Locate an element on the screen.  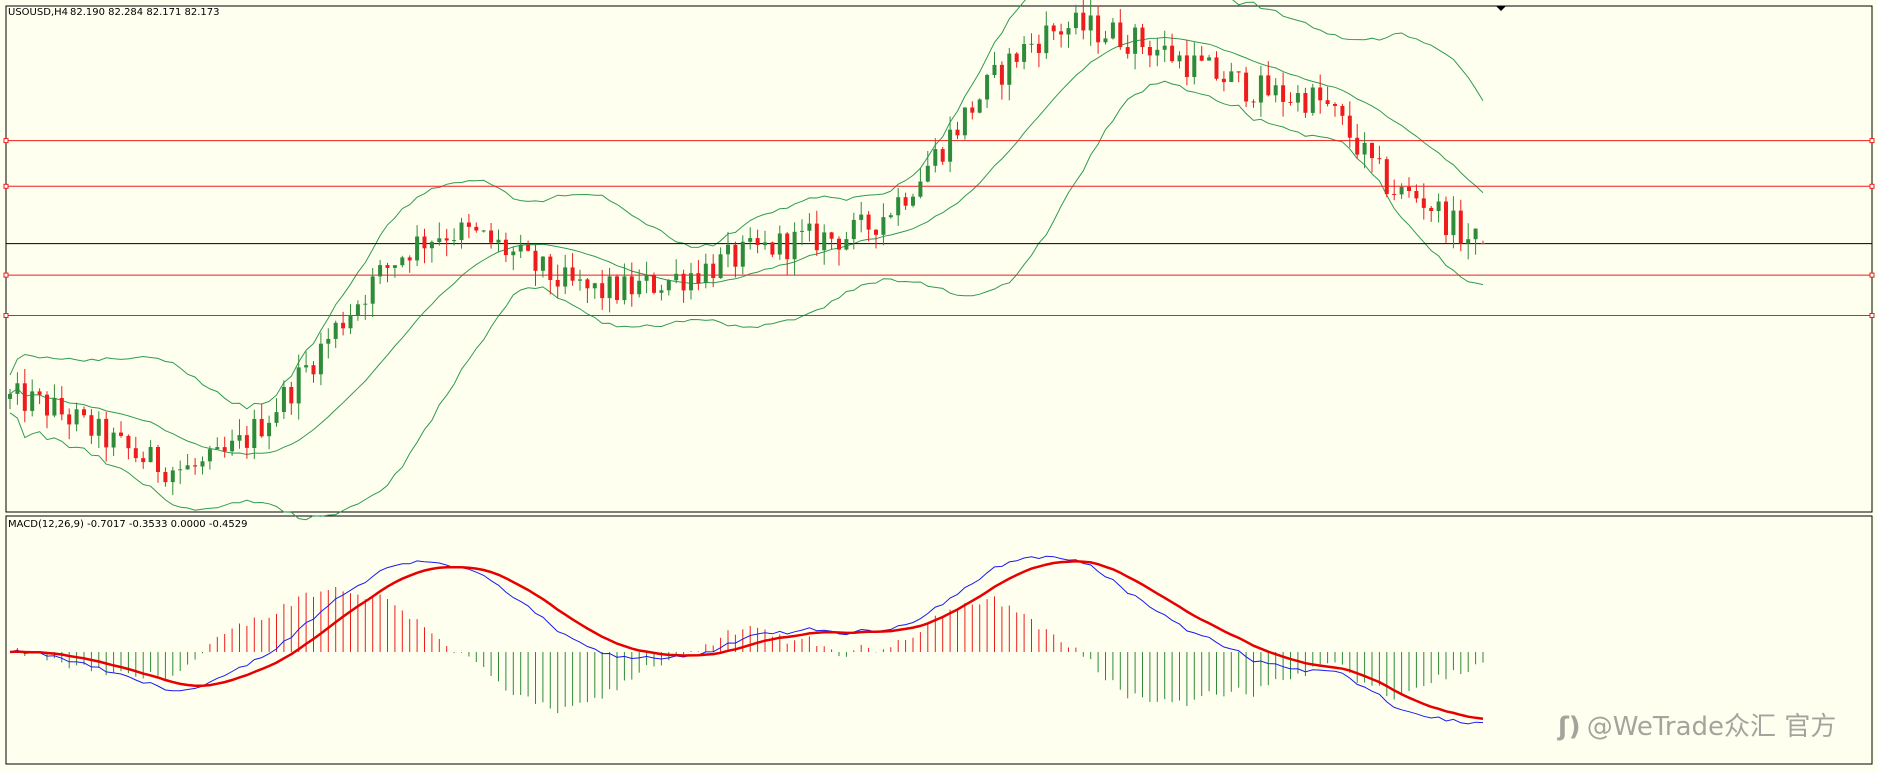
symbol-label: USOUSD,H4 is located at coordinates (38, 12).